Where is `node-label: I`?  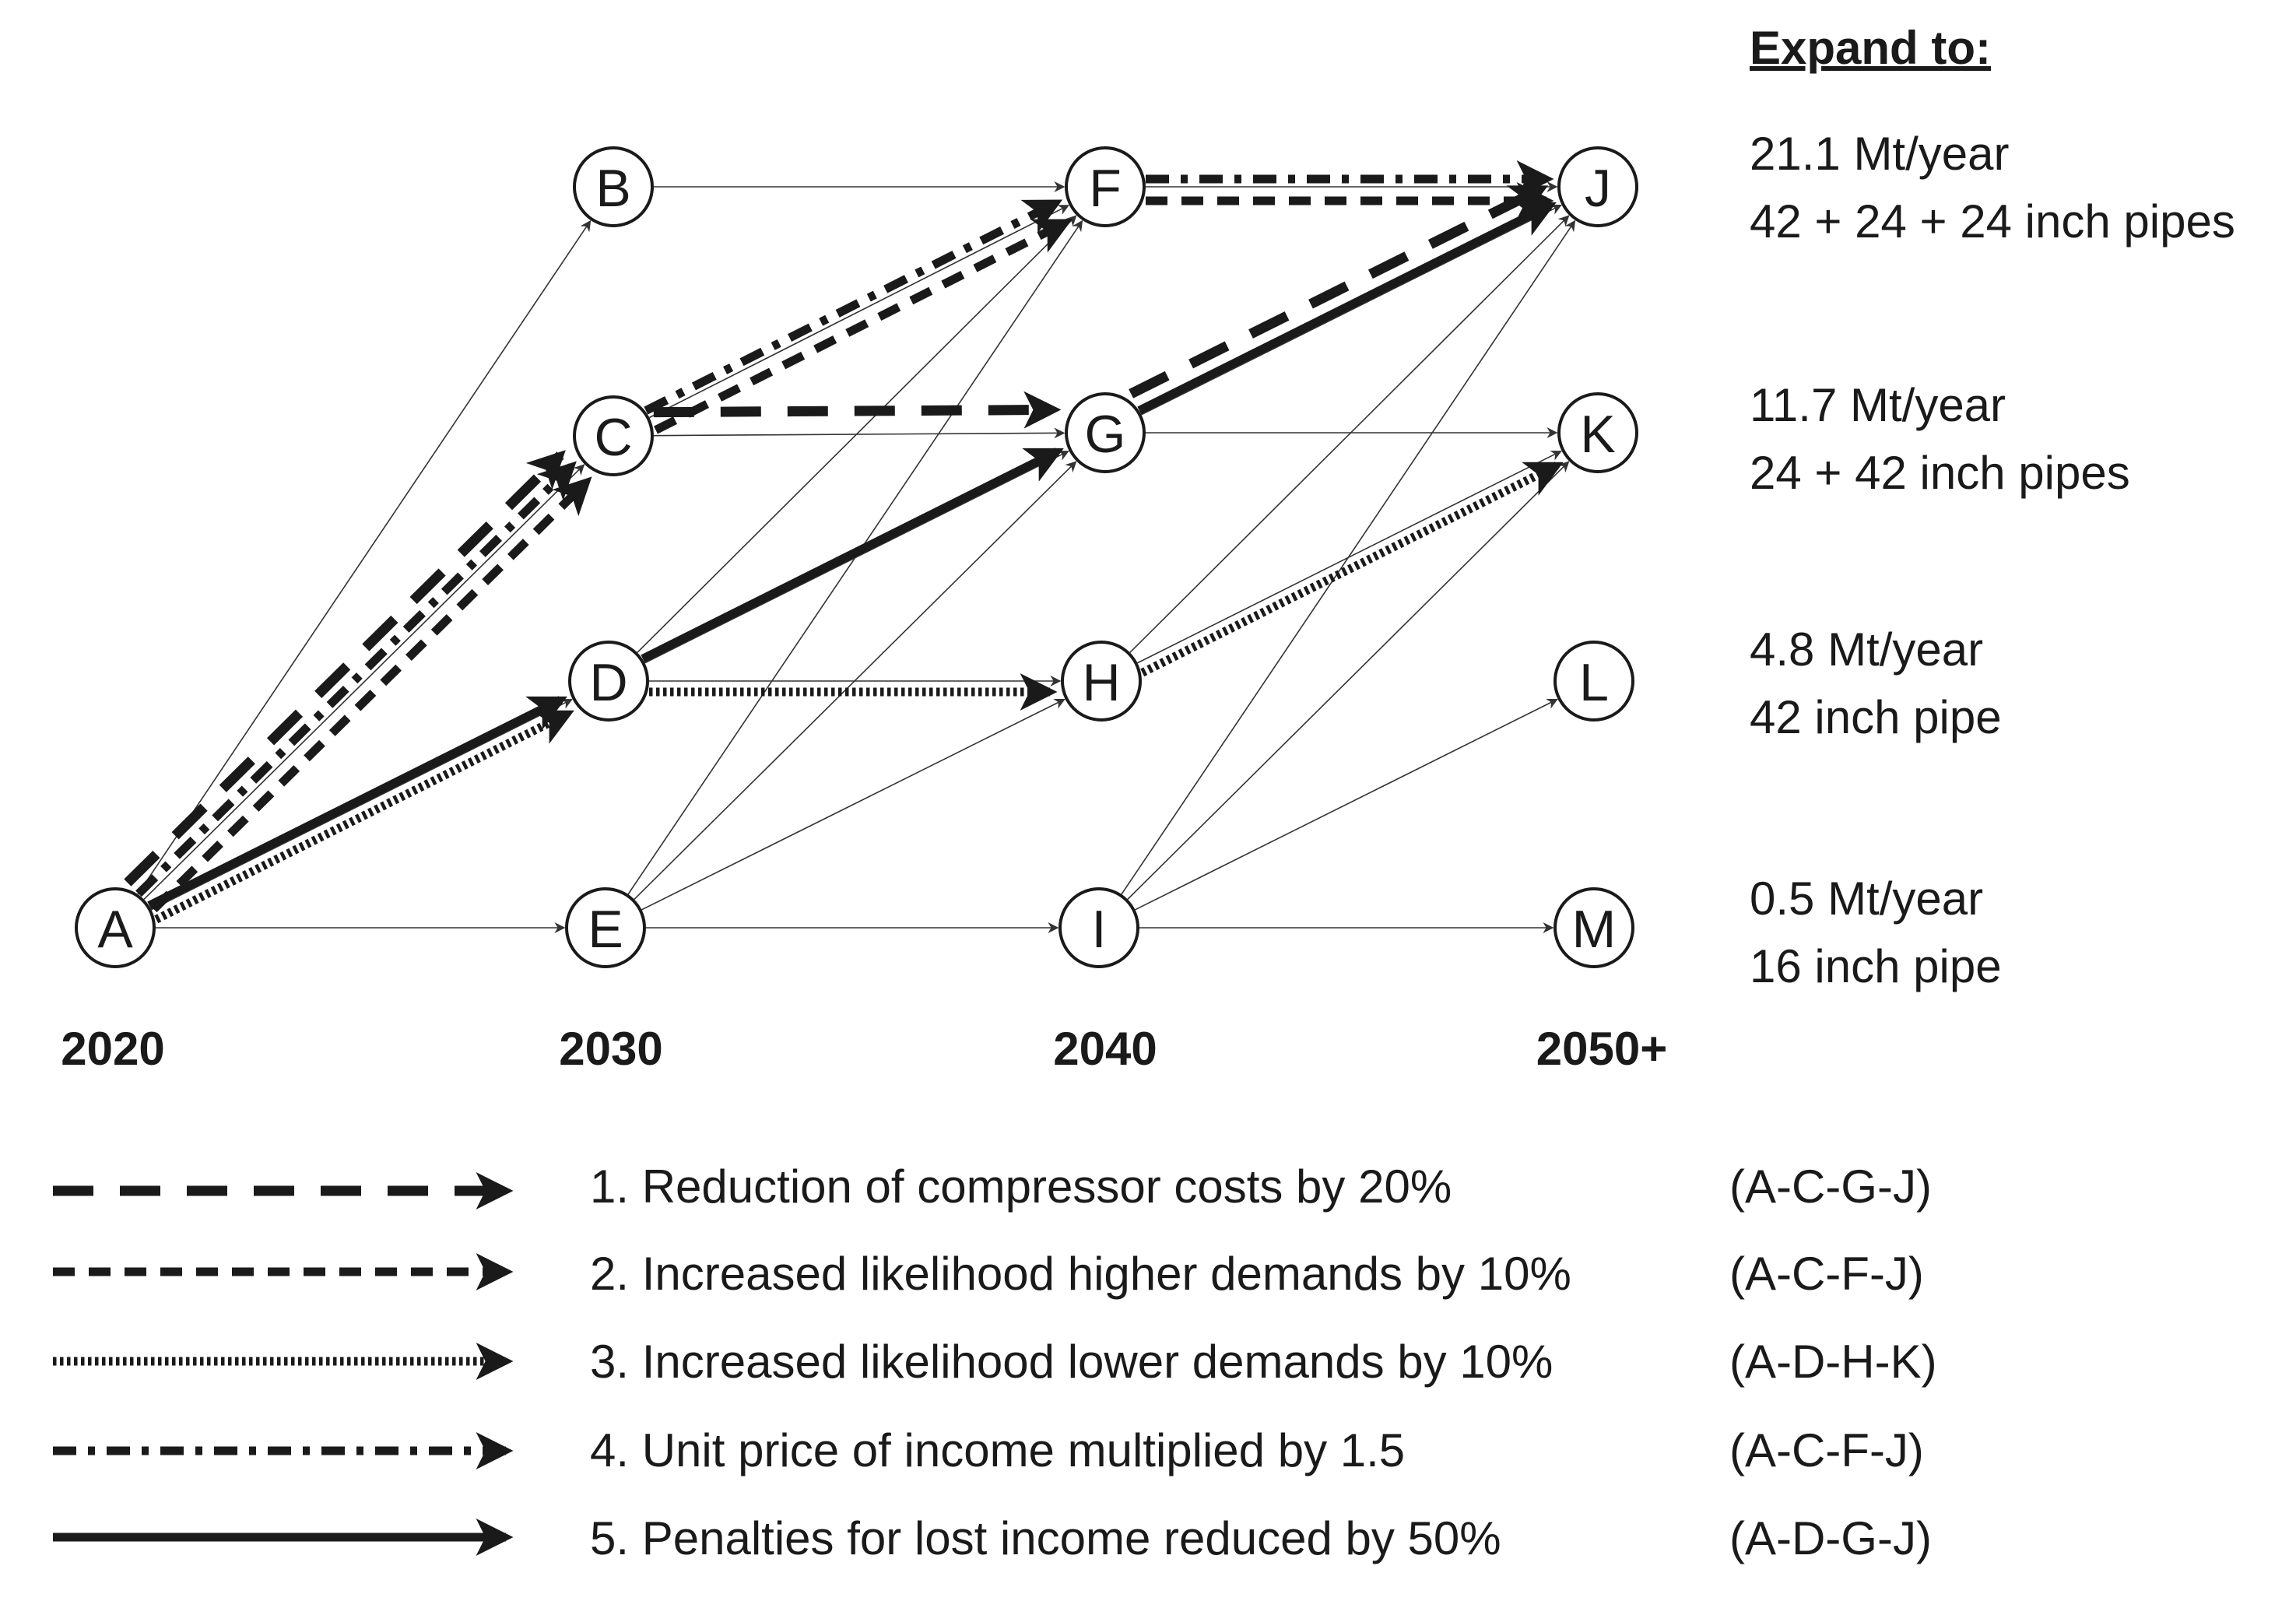
node-label: I is located at coordinates (1099, 929).